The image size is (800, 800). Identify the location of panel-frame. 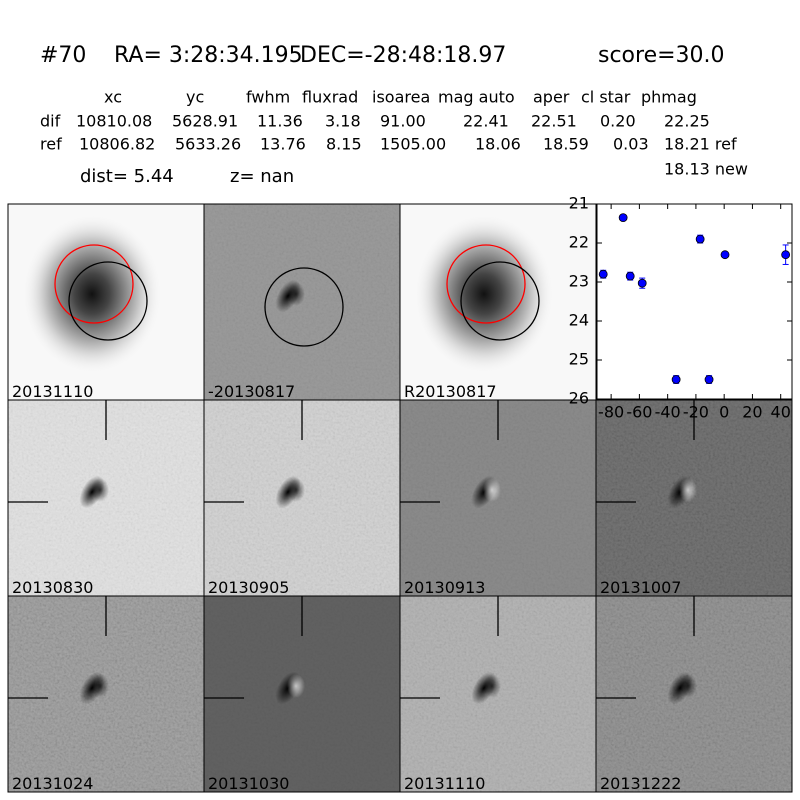
(694, 694).